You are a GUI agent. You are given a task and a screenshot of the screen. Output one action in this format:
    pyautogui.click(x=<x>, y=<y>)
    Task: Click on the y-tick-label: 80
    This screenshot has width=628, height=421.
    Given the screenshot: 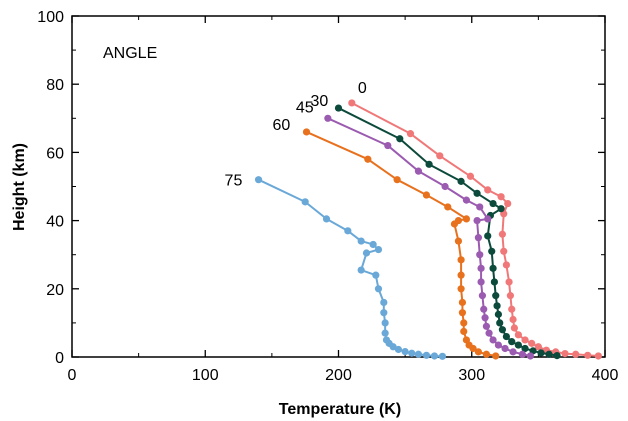 What is the action you would take?
    pyautogui.click(x=55, y=85)
    